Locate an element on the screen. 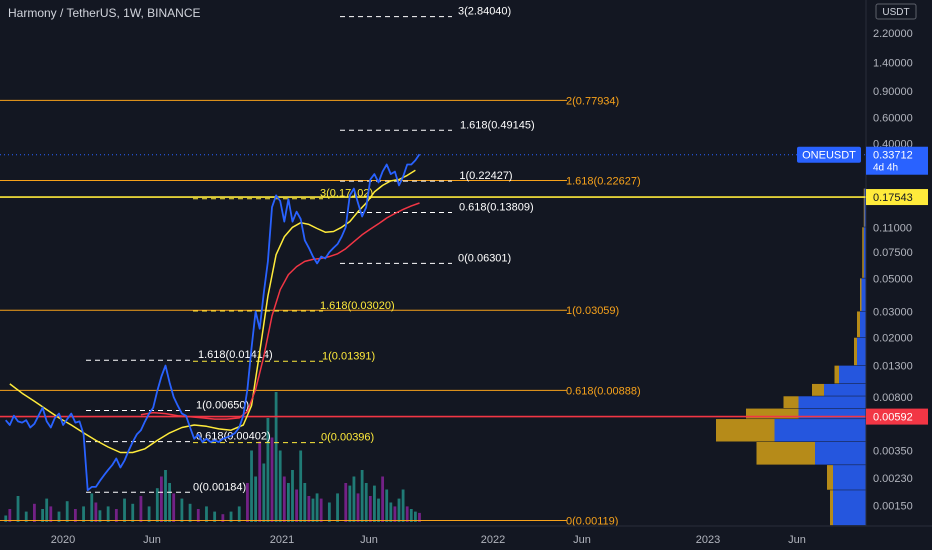  fib-level-label: 1(0.22427) is located at coordinates (485, 176).